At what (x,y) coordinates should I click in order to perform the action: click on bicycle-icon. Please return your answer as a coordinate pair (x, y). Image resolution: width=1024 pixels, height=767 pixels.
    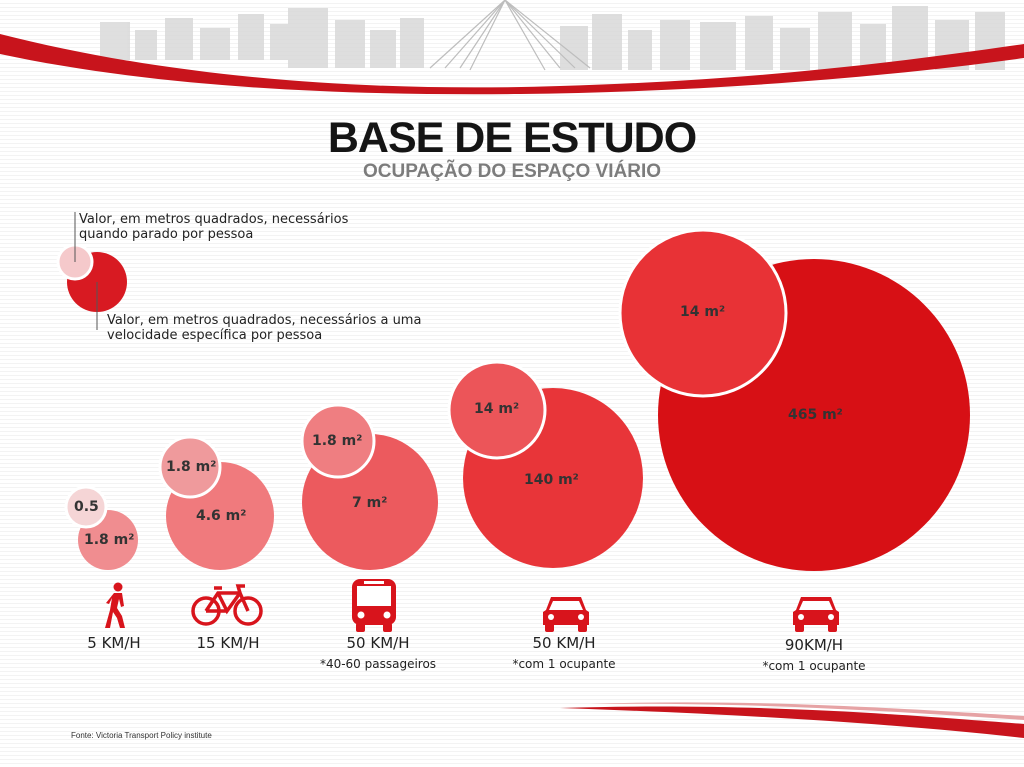
    Looking at the image, I should click on (227, 605).